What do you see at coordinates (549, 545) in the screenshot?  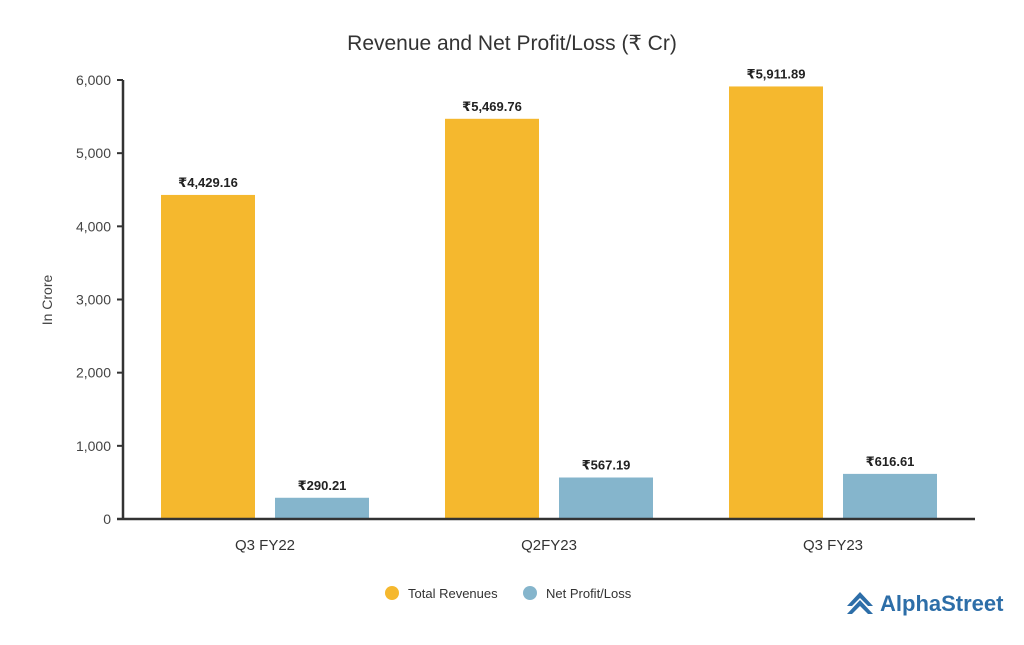 I see `x-tick-label: Q2FY23` at bounding box center [549, 545].